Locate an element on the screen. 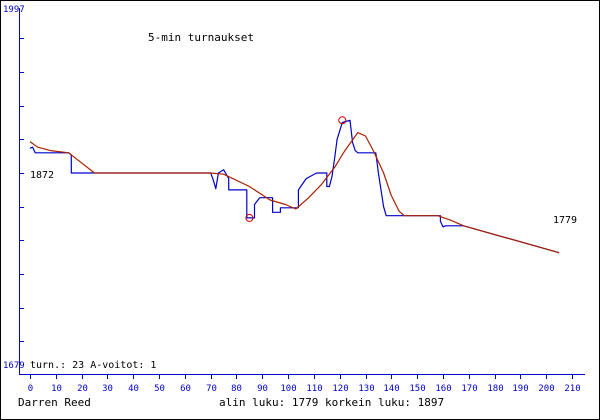 The height and width of the screenshot is (420, 600). x-tick-label: 130 is located at coordinates (366, 389).